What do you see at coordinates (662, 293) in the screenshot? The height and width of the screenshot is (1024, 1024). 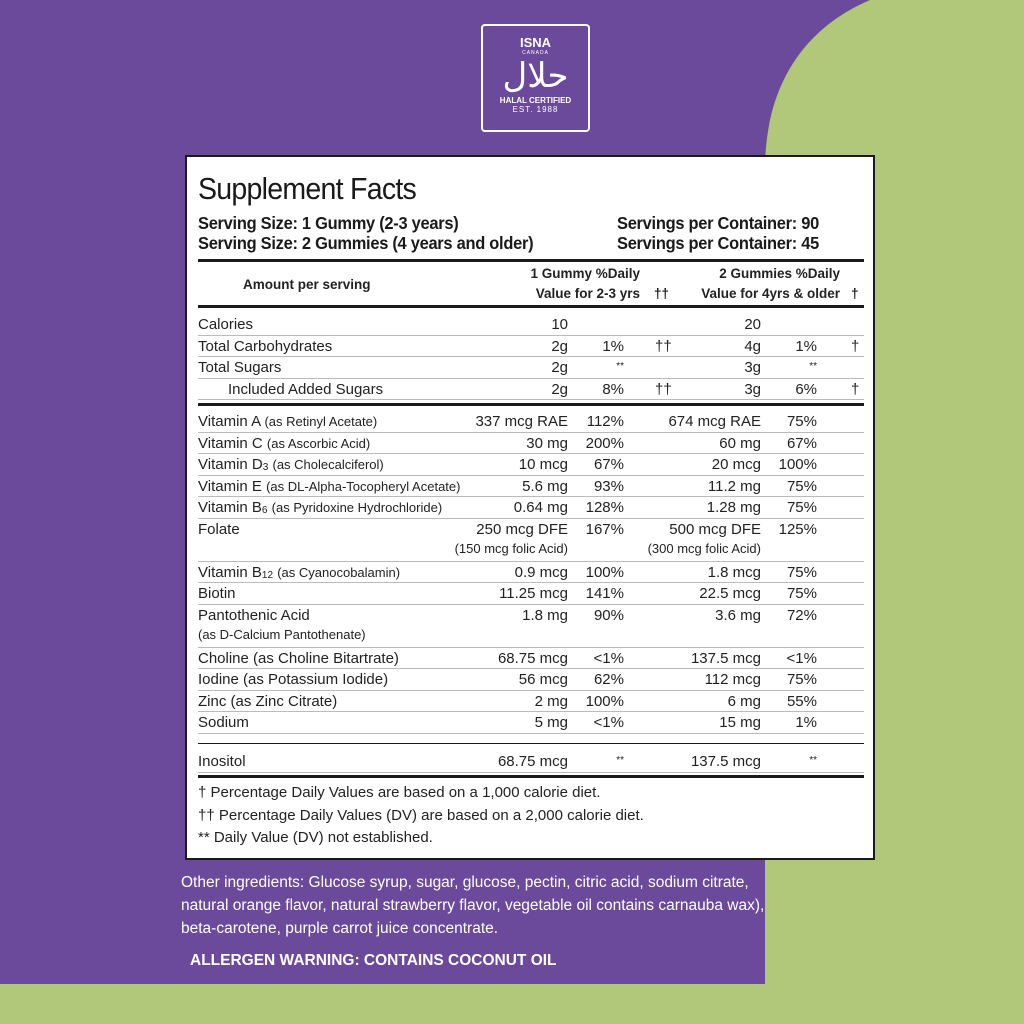 I see `header-mark1: ††` at bounding box center [662, 293].